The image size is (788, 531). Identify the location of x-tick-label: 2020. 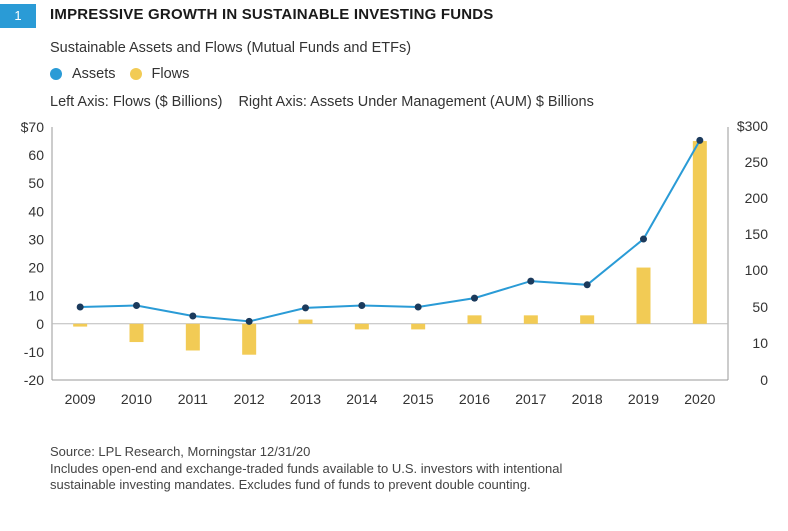
(699, 399).